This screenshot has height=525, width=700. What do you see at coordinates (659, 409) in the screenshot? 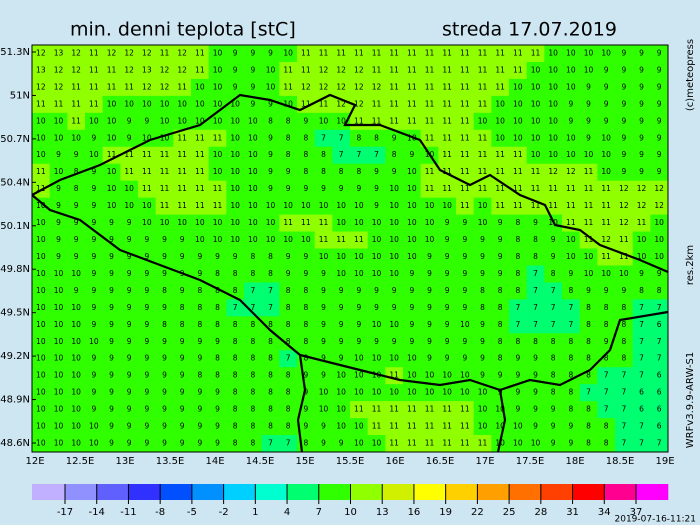
I see `cell-value: 6` at bounding box center [659, 409].